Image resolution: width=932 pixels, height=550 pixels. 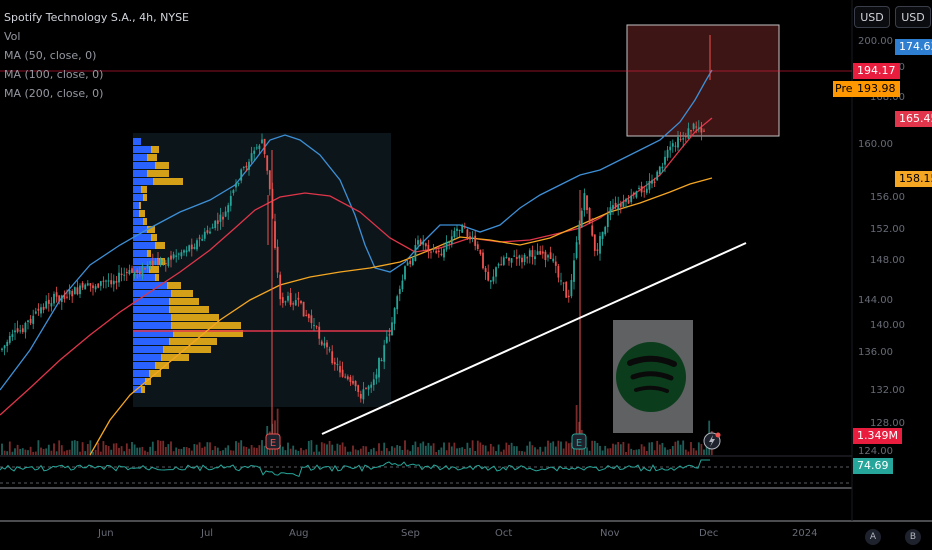 What do you see at coordinates (887, 229) in the screenshot?
I see `price-axis-label: 152.00` at bounding box center [887, 229].